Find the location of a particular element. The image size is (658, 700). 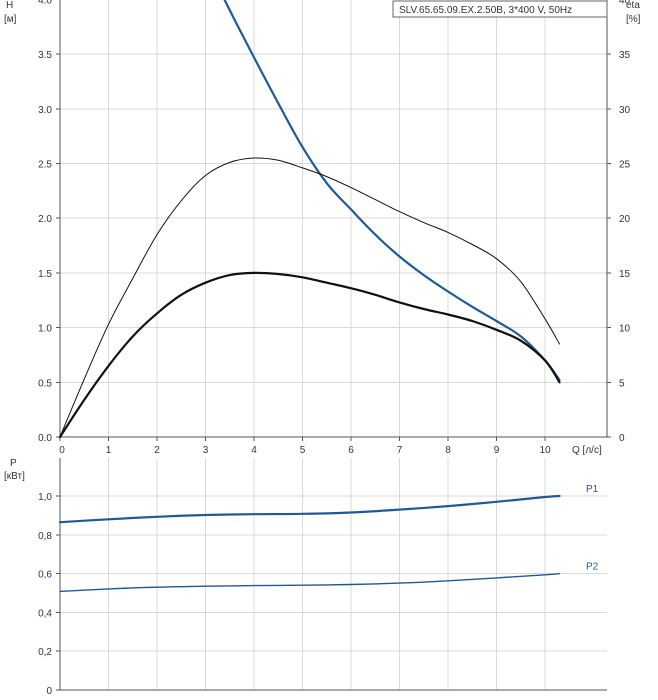

x-tick-label-1: 1 is located at coordinates (109, 450).